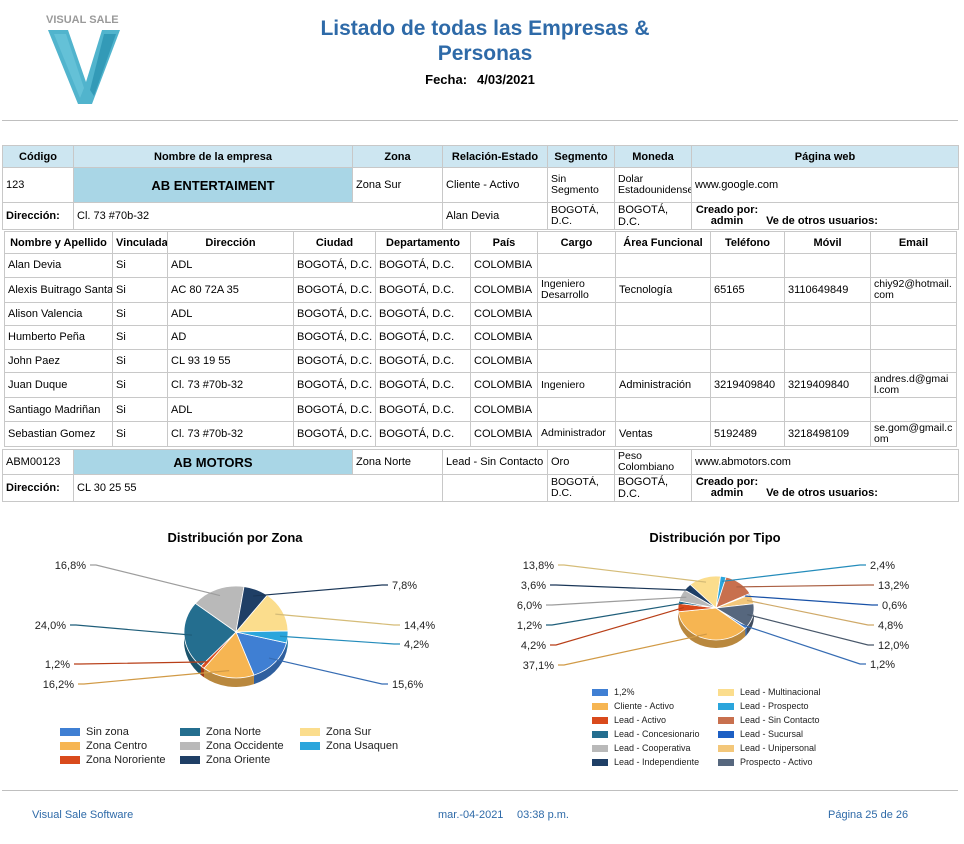 The image size is (964, 844). What do you see at coordinates (653, 216) in the screenshot?
I see `company-departamento: BOGOTÁ, D.C.` at bounding box center [653, 216].